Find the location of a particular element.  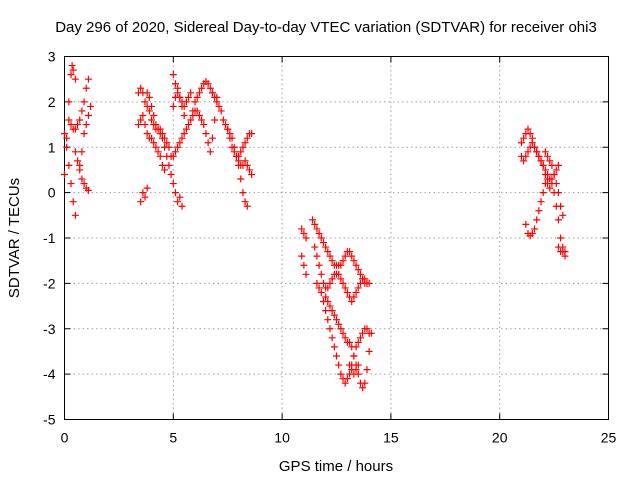

x-tick-label: 20 is located at coordinates (500, 438).